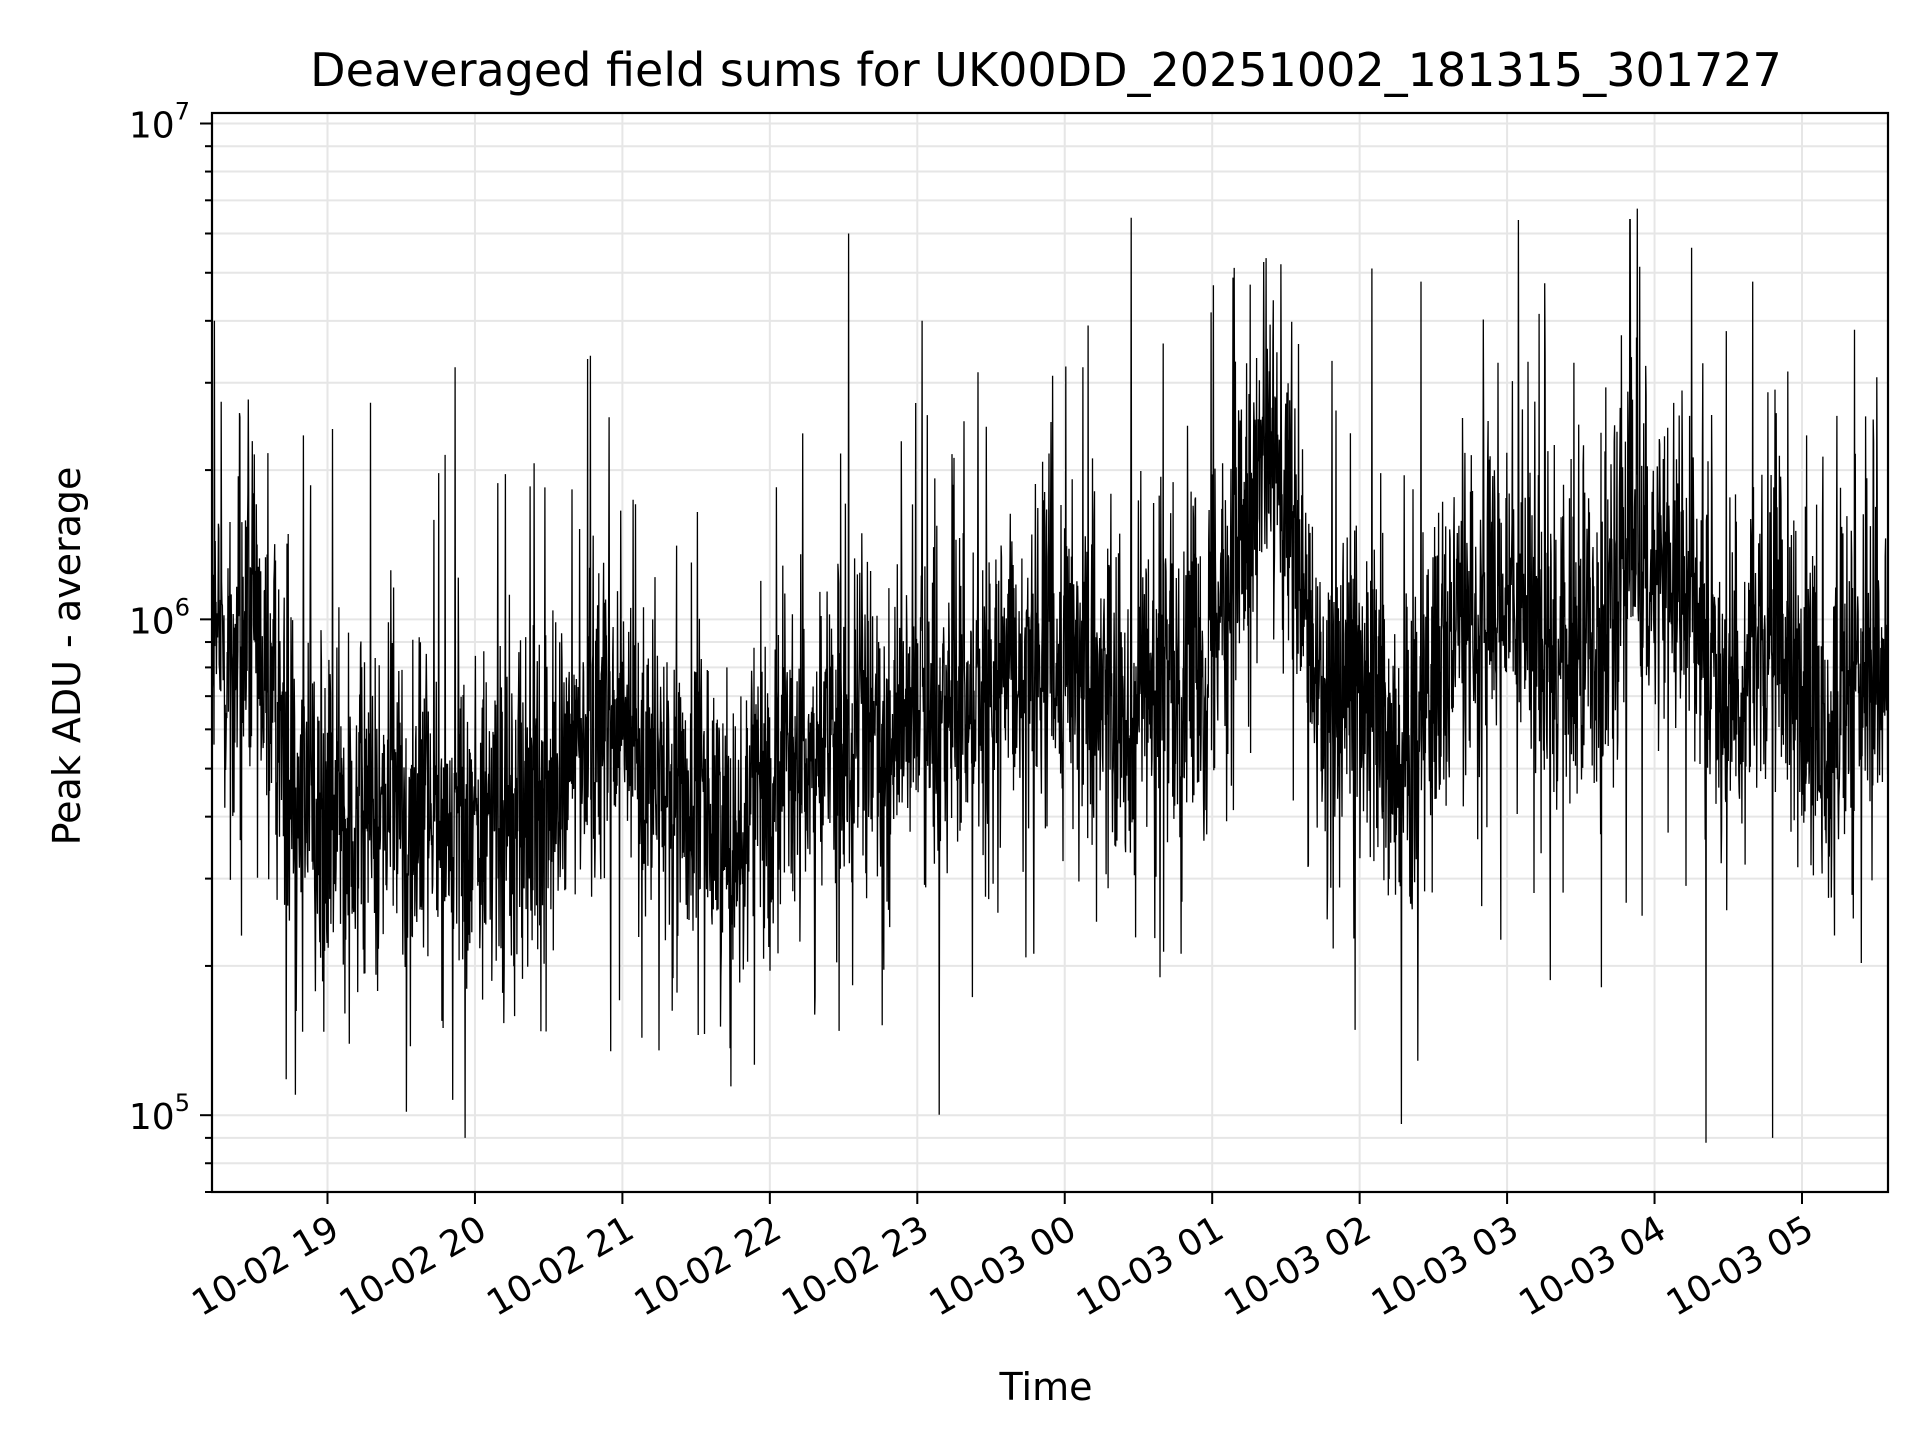  Describe the element at coordinates (159, 617) in the screenshot. I see `y-tick-label: 10⁶` at that location.